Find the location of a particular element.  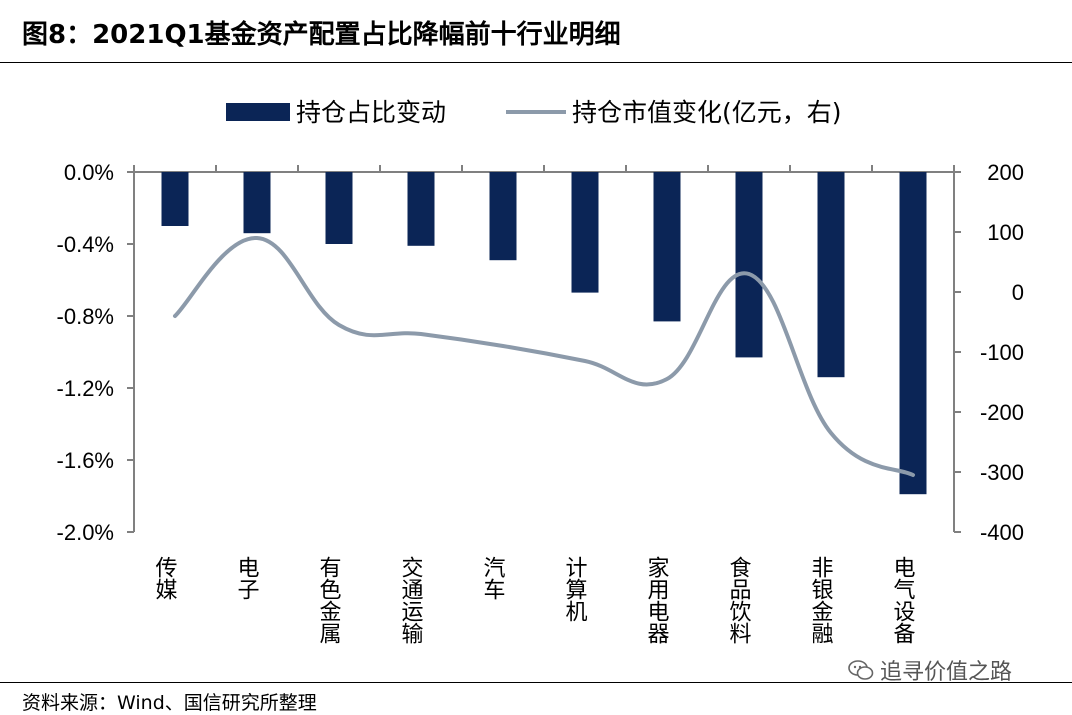

right-tick-label: 200 is located at coordinates (1005, 172).